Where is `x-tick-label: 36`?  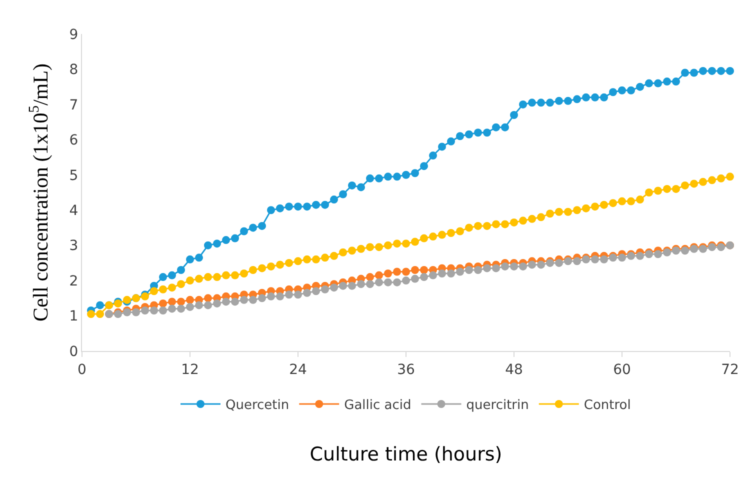
x-tick-label: 36 is located at coordinates (406, 370).